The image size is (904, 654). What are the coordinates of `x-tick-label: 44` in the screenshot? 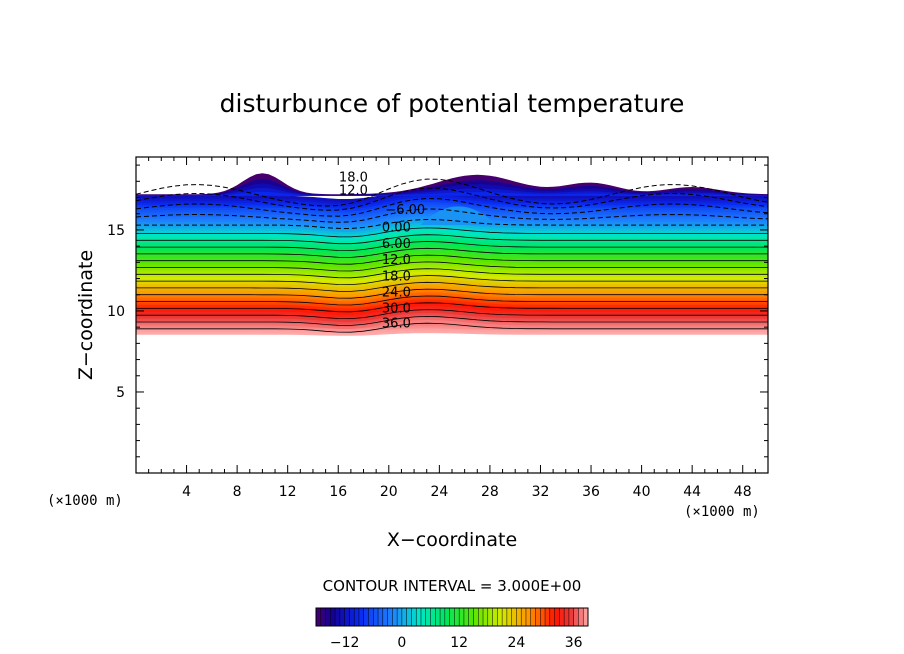 It's located at (692, 492).